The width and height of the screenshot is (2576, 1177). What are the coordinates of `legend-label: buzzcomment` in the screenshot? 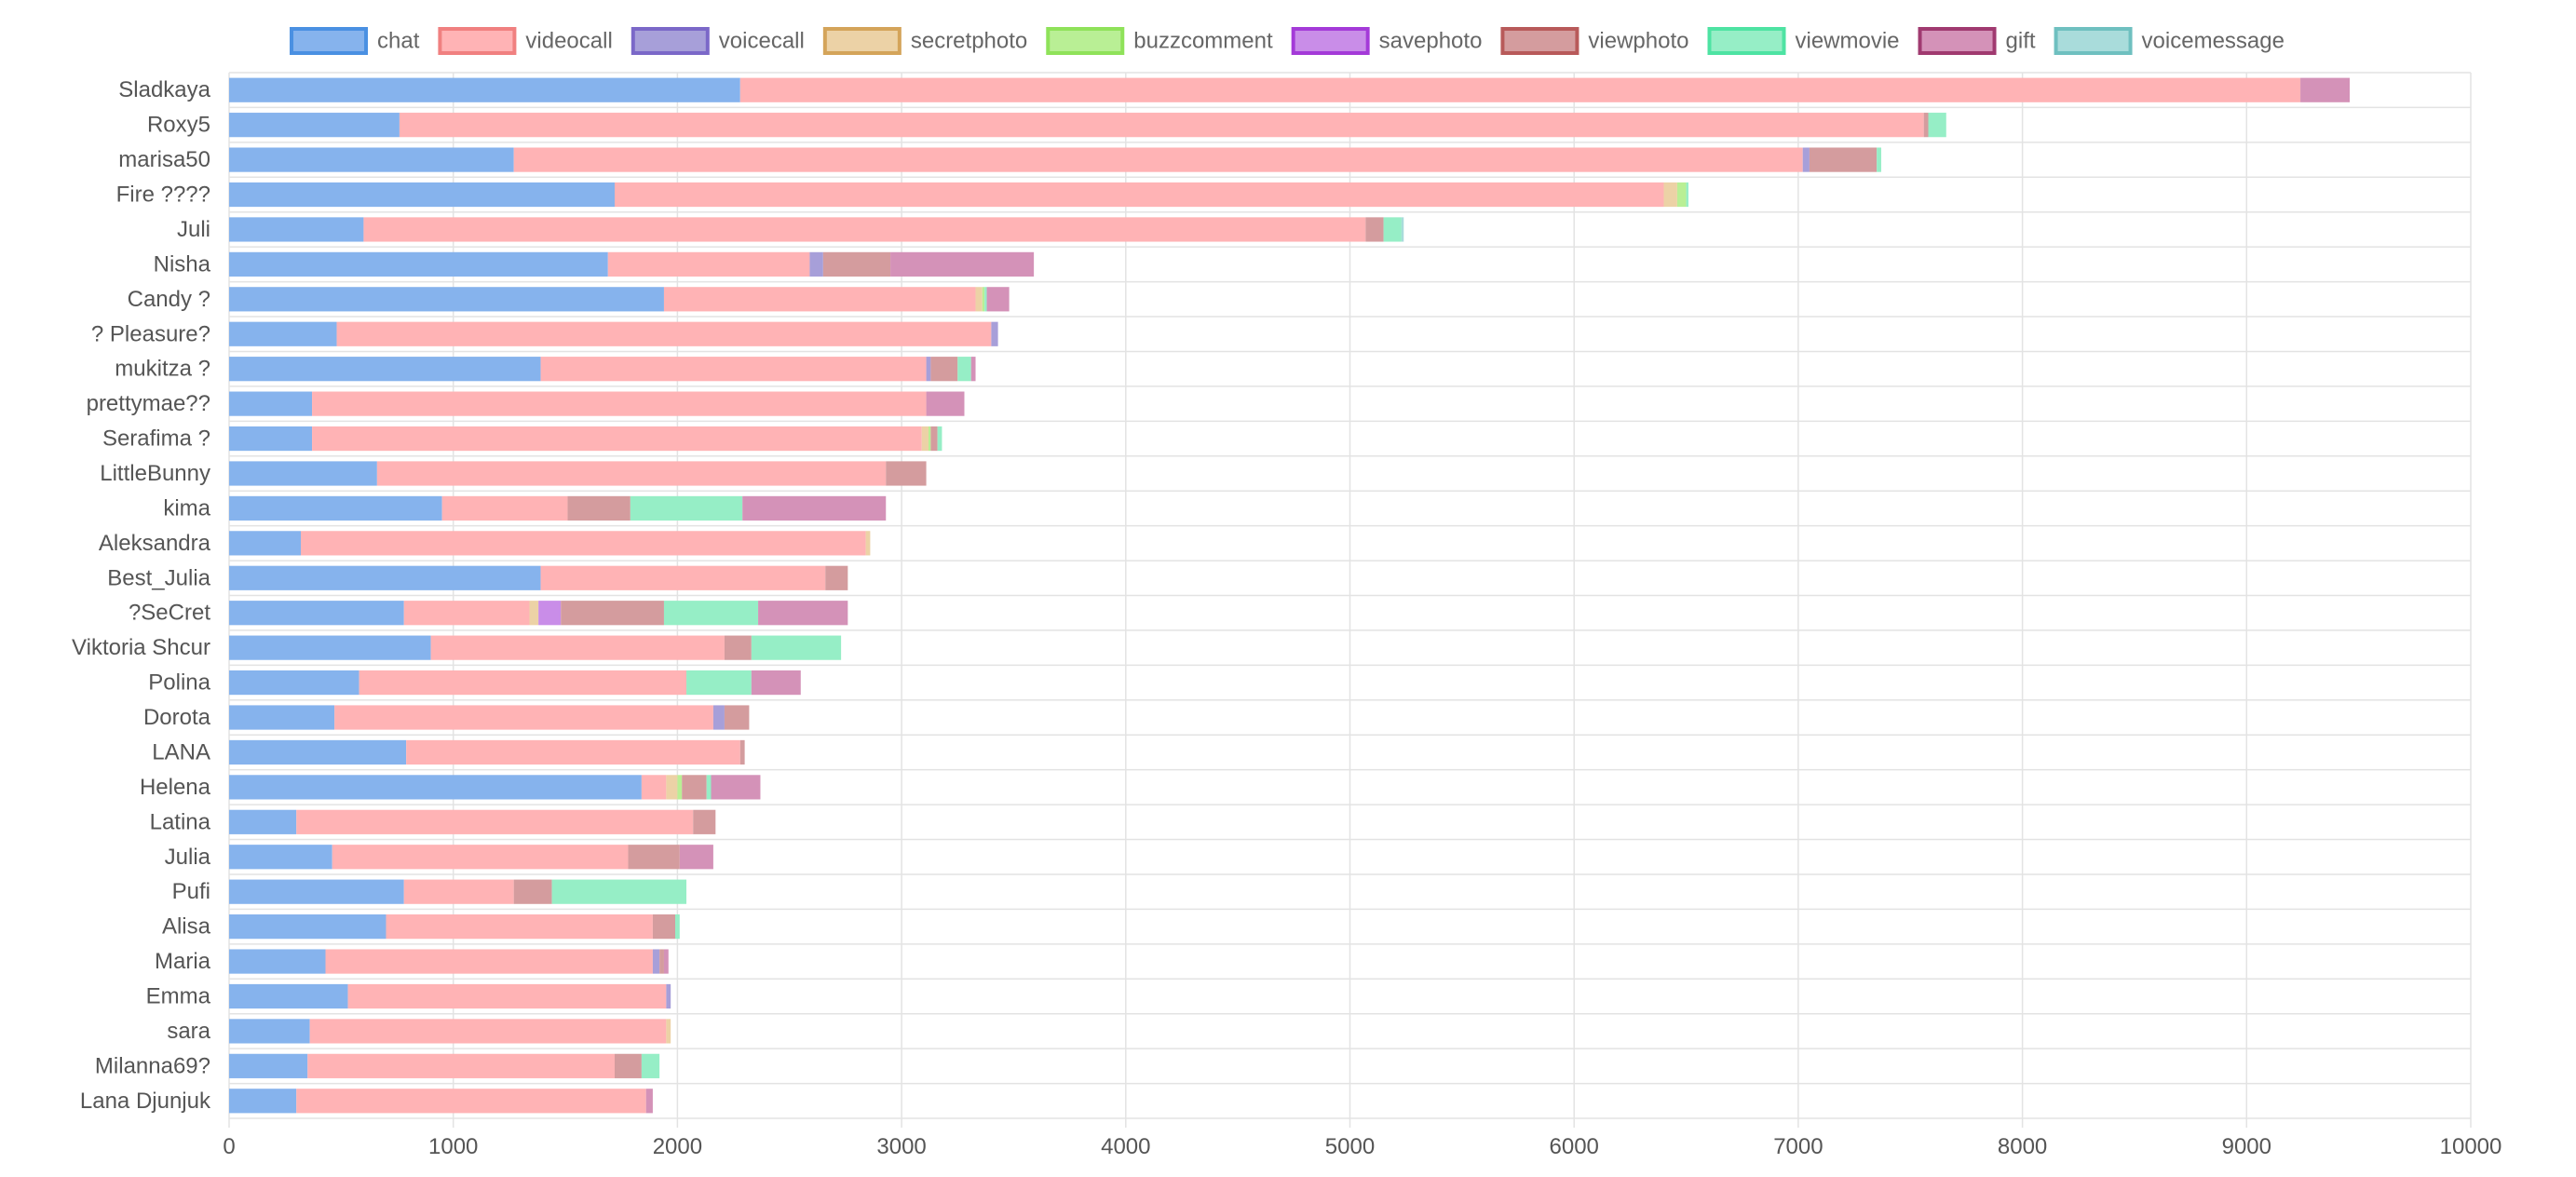 It's located at (1203, 41).